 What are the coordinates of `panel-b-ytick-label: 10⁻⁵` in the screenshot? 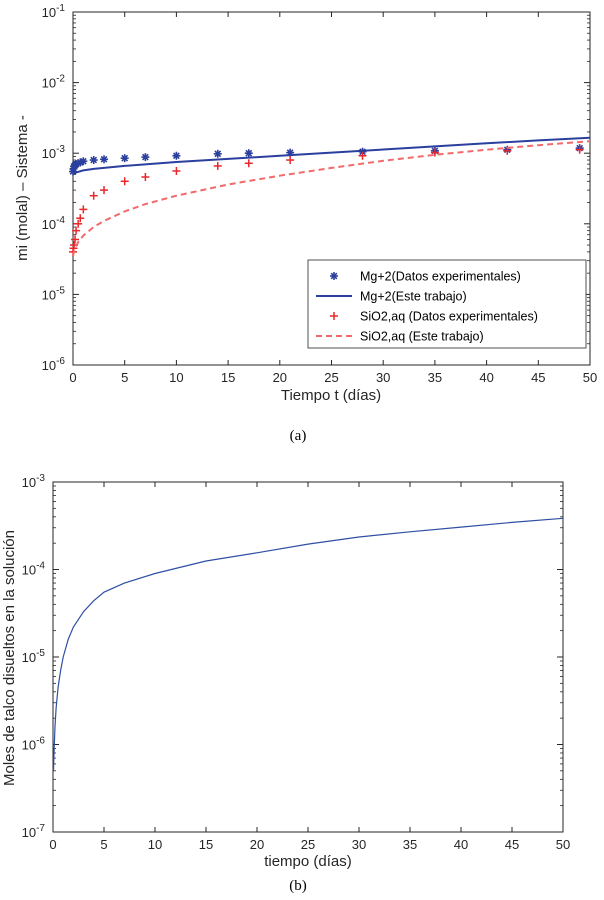 It's located at (34, 656).